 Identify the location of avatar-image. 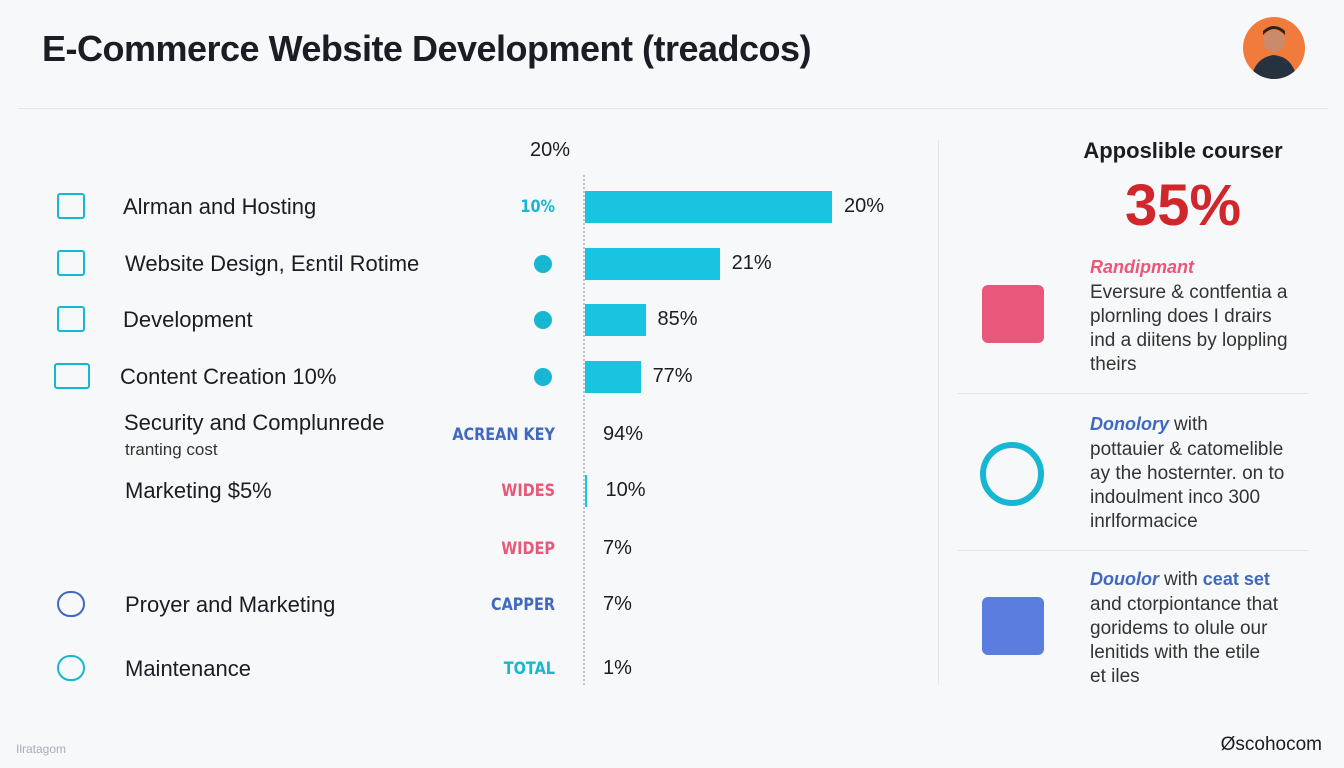
(1274, 52).